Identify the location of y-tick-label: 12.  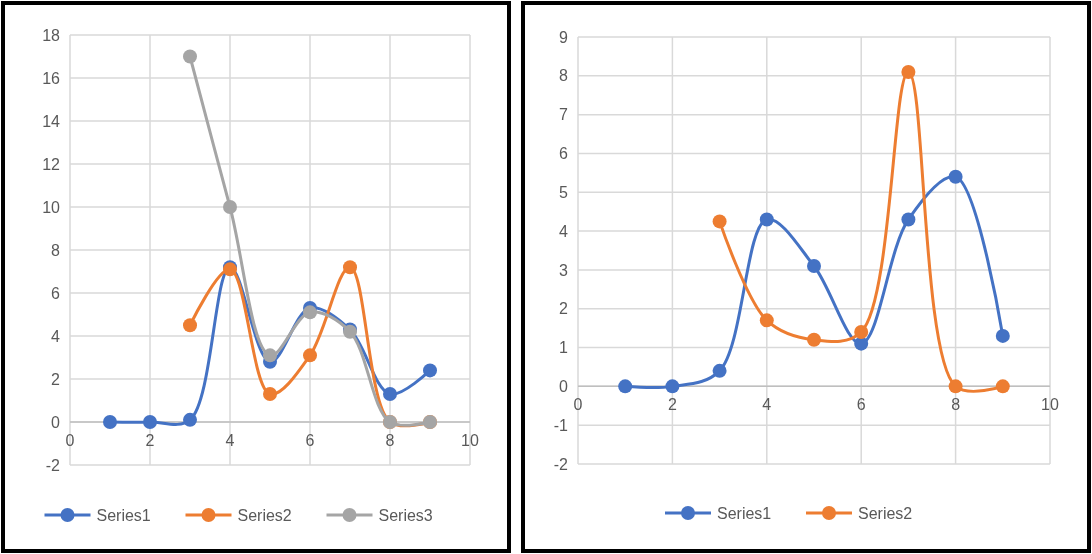
(51, 164).